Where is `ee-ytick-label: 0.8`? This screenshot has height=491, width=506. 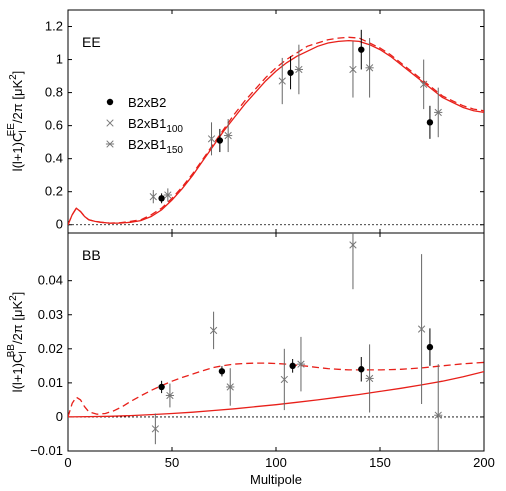
ee-ytick-label: 0.8 is located at coordinates (54, 92).